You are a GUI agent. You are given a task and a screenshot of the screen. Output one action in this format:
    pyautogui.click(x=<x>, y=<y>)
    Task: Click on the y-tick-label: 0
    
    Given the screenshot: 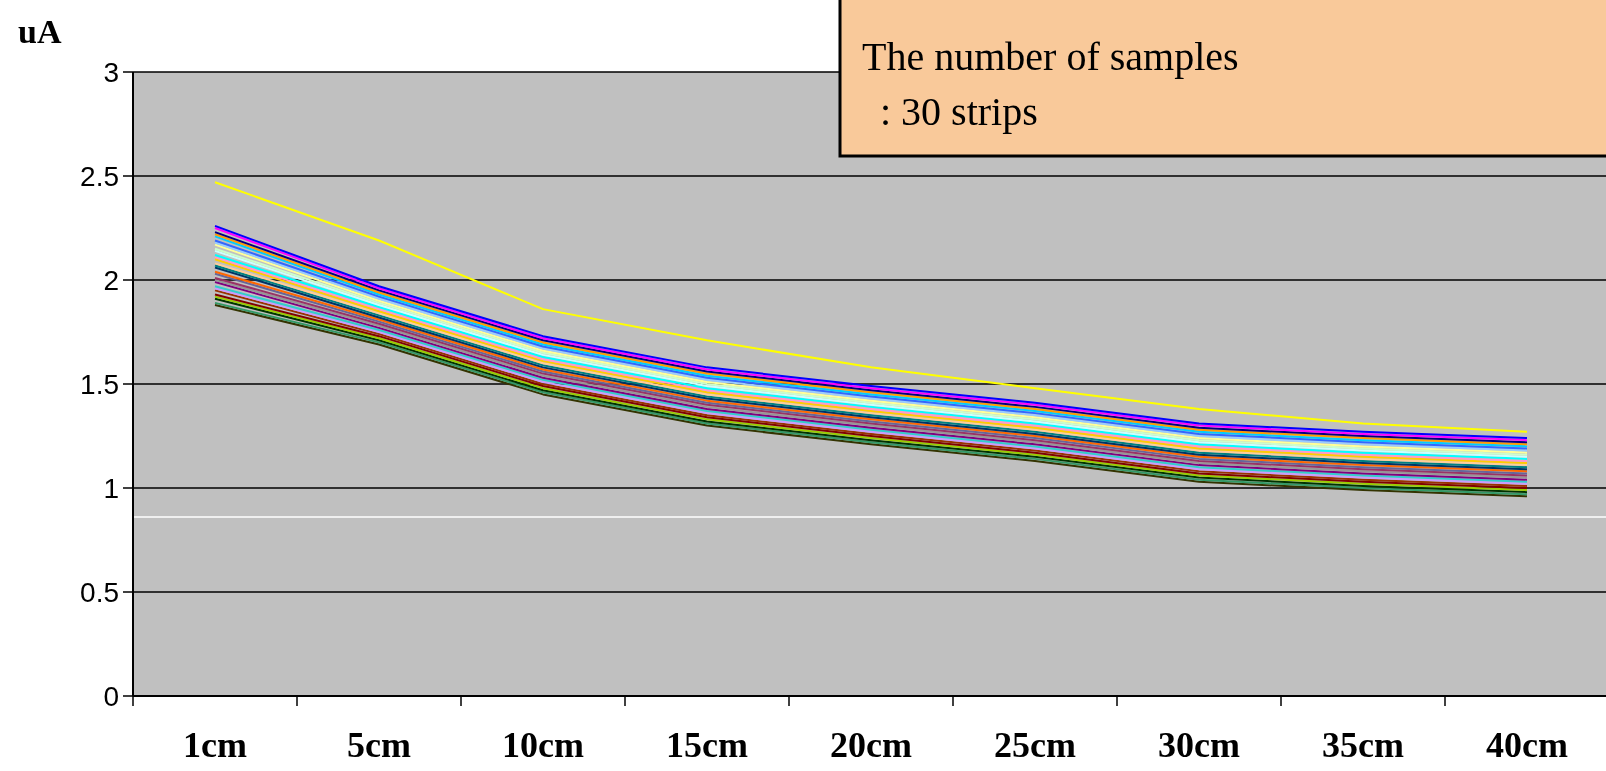 What is the action you would take?
    pyautogui.click(x=111, y=696)
    